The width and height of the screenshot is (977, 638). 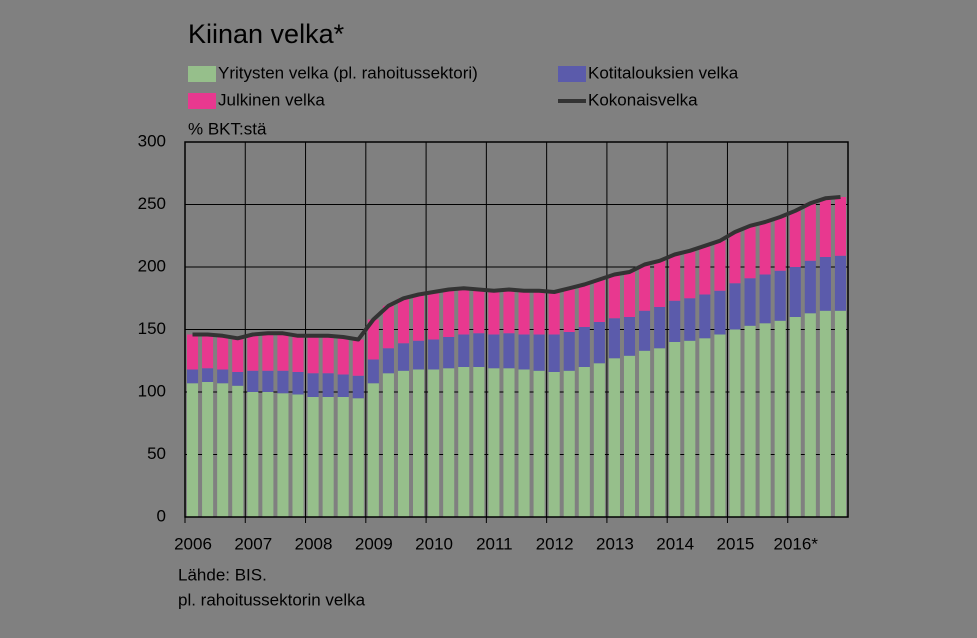 I want to click on y-tick-label: 100, so click(x=152, y=390).